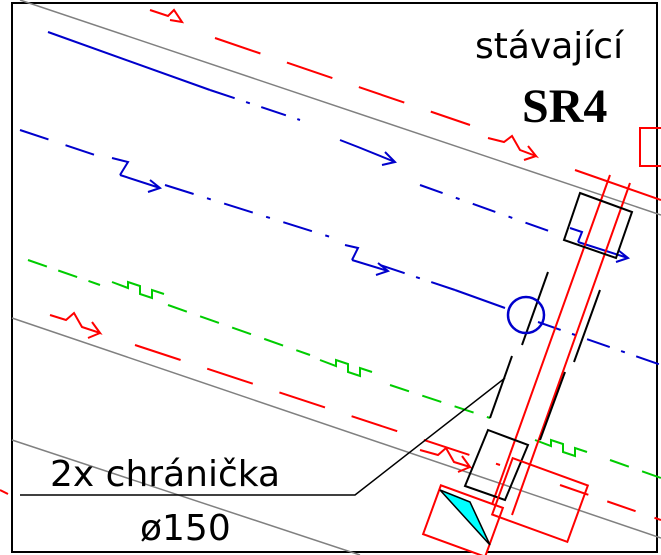  What do you see at coordinates (4, 492) in the screenshot?
I see `red-edge-mark` at bounding box center [4, 492].